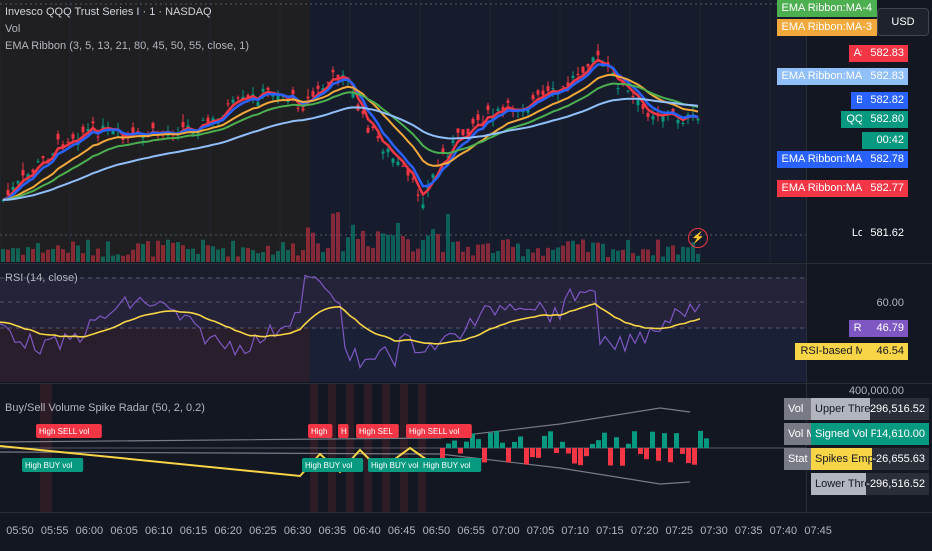 The image size is (932, 551). What do you see at coordinates (698, 238) in the screenshot?
I see `lightning-icon: ⚡` at bounding box center [698, 238].